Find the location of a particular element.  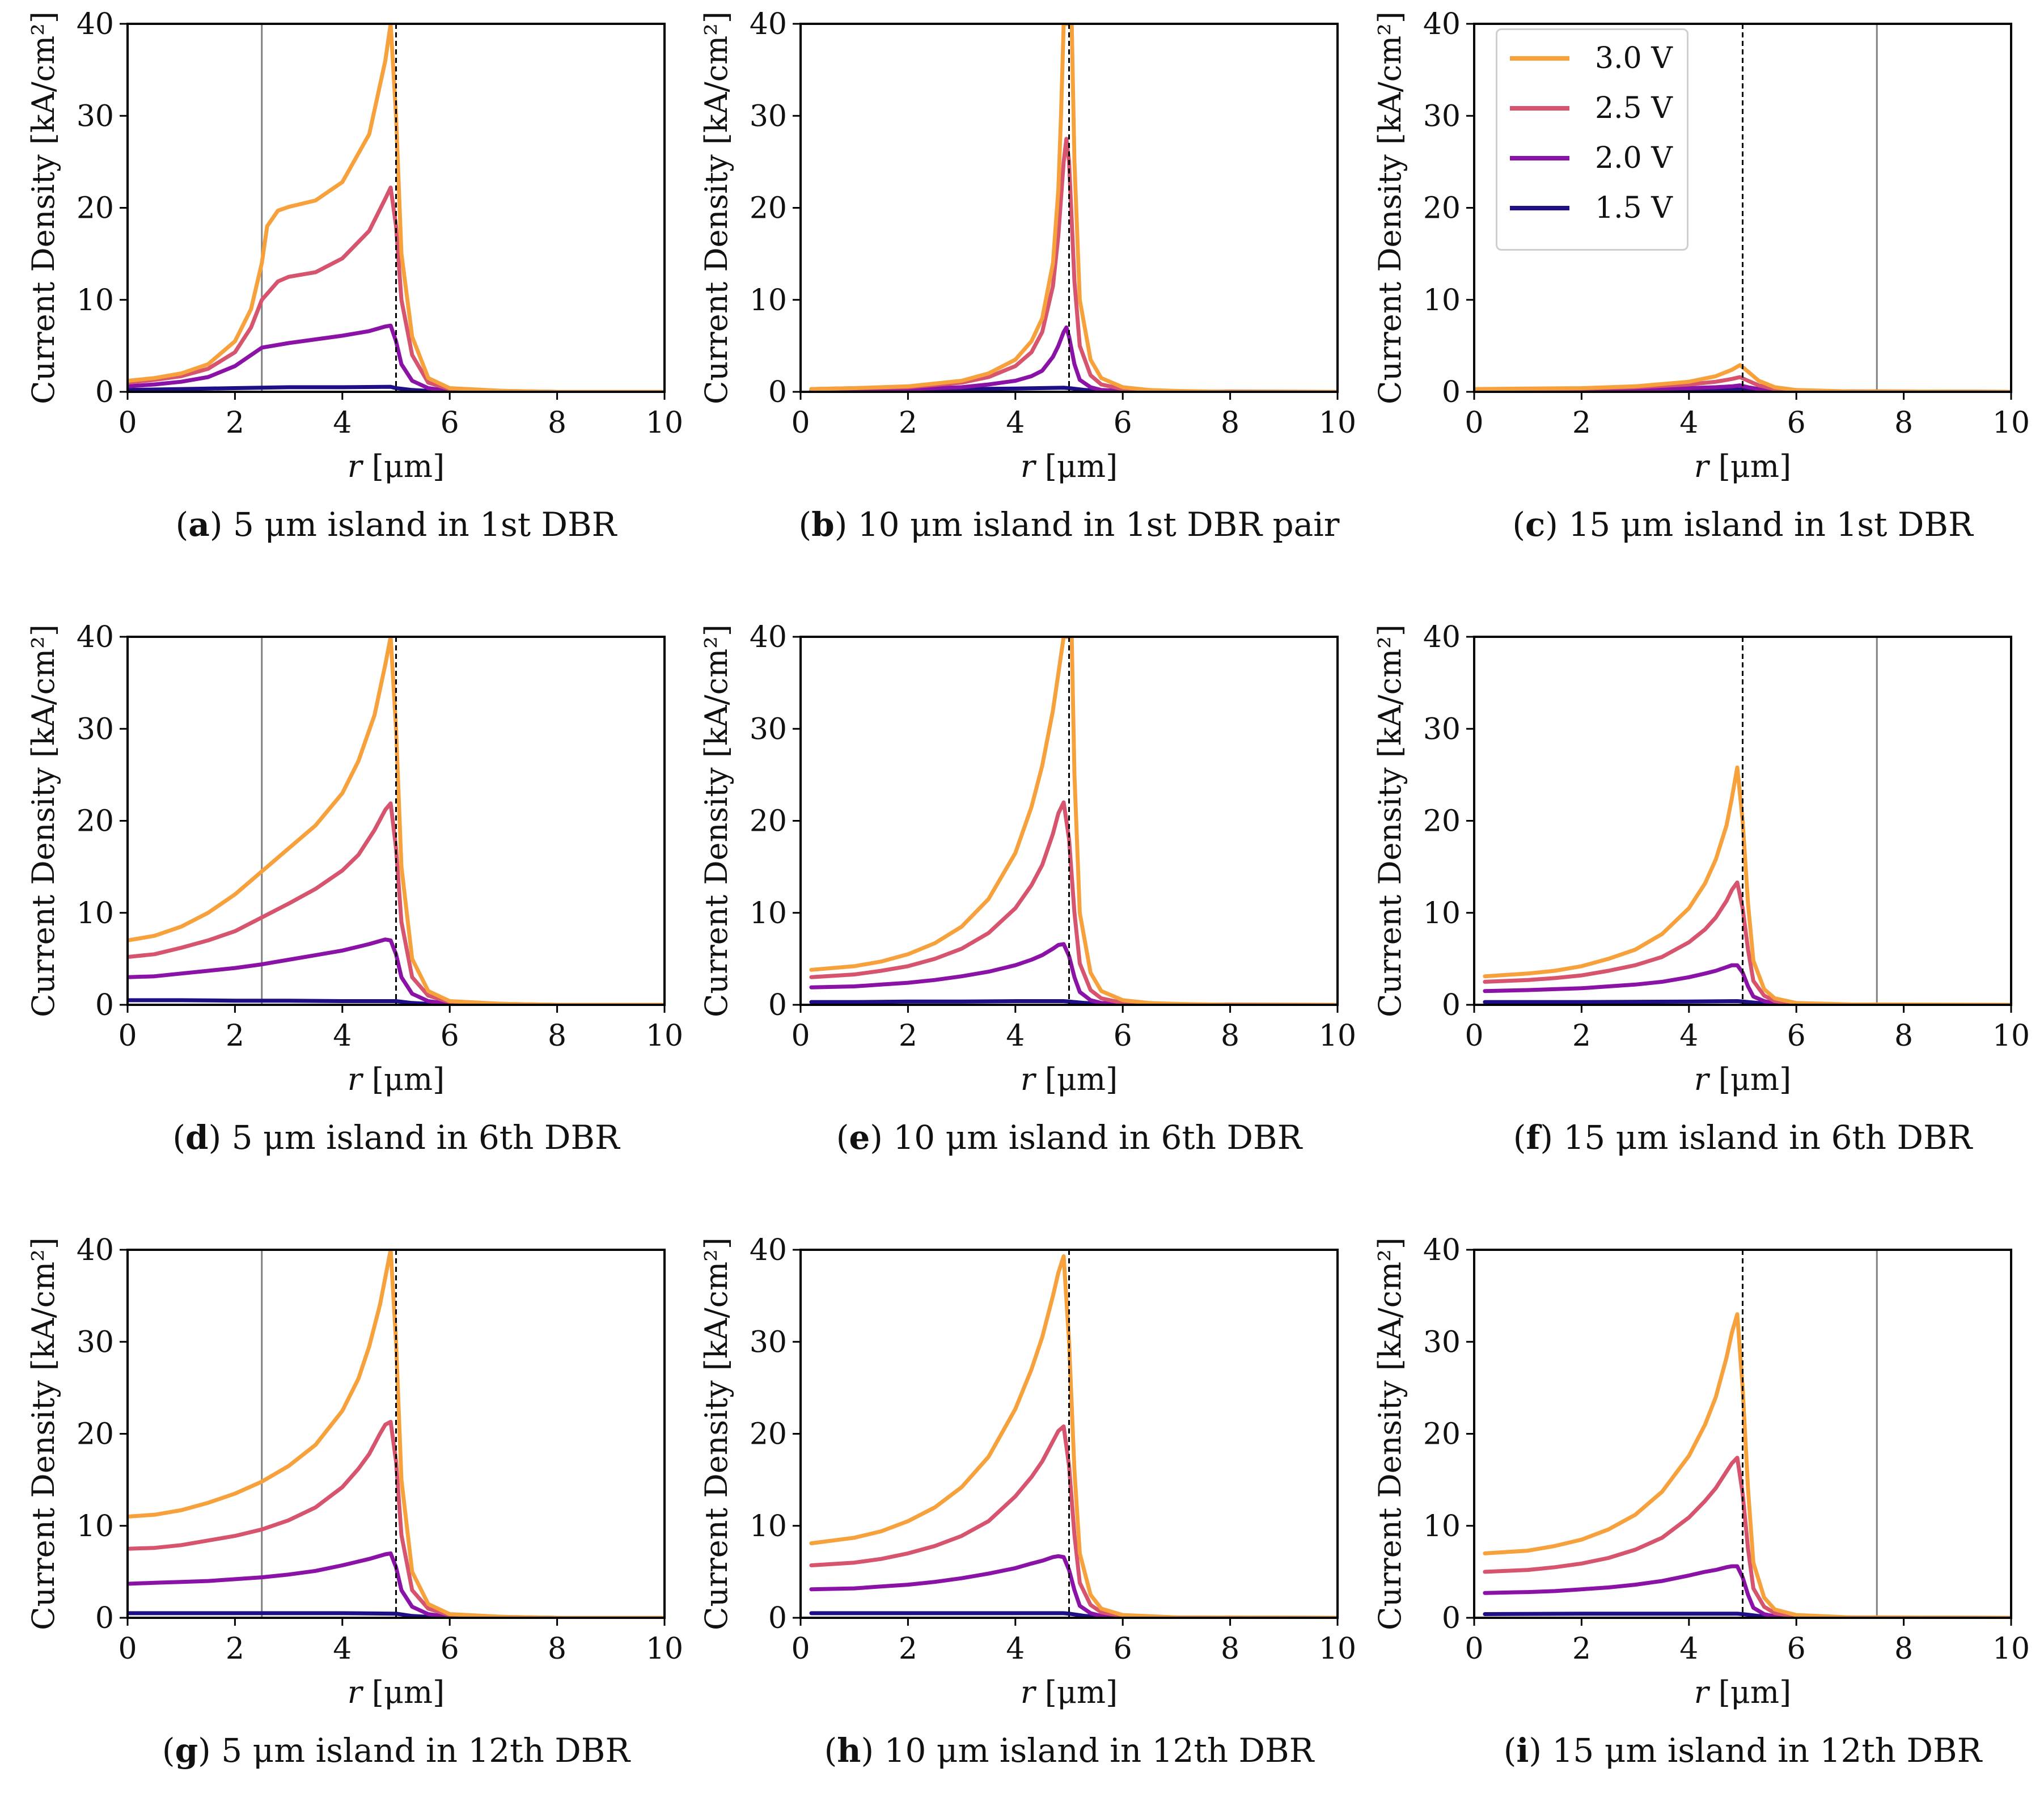

panel-caption-b: (b) 10 μm island in 1st DBR pair is located at coordinates (1069, 524).